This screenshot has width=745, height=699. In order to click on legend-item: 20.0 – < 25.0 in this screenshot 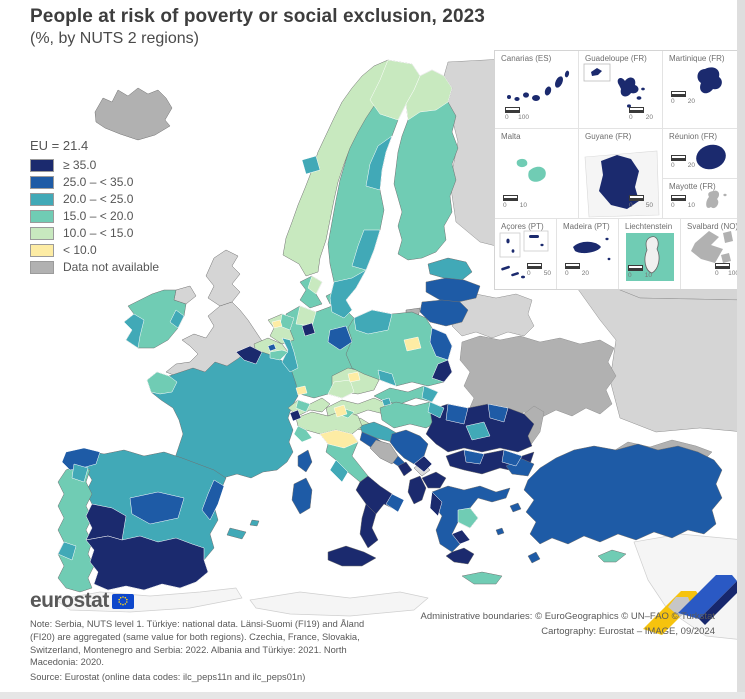, I will do `click(94, 199)`.